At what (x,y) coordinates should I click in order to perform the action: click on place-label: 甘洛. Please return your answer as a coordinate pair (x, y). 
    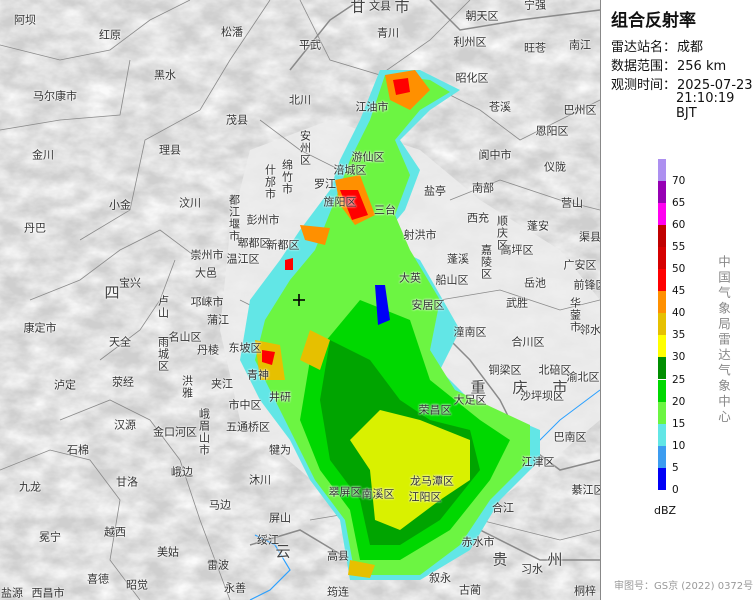
    Looking at the image, I should click on (127, 482).